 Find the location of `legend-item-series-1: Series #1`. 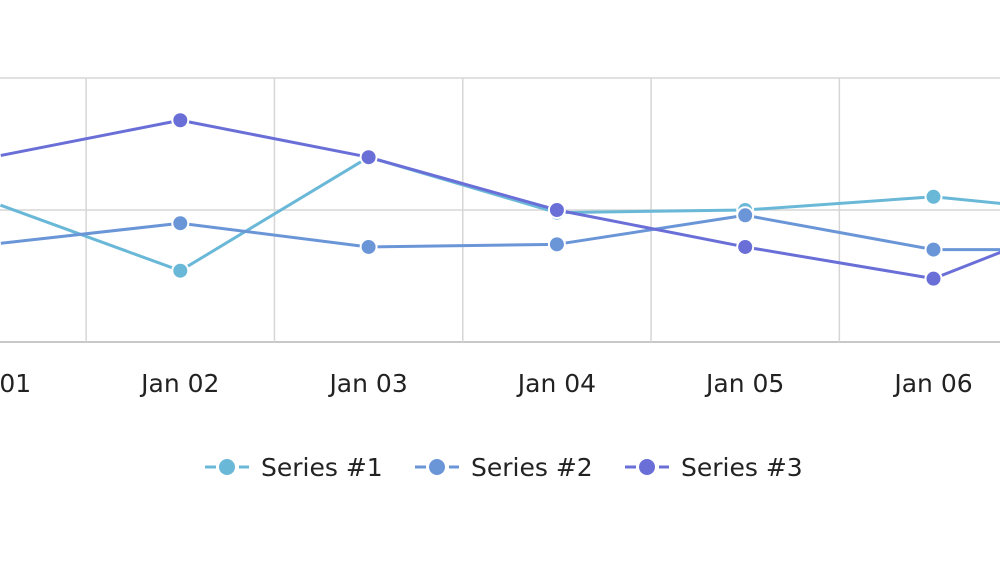

legend-item-series-1: Series #1 is located at coordinates (294, 467).